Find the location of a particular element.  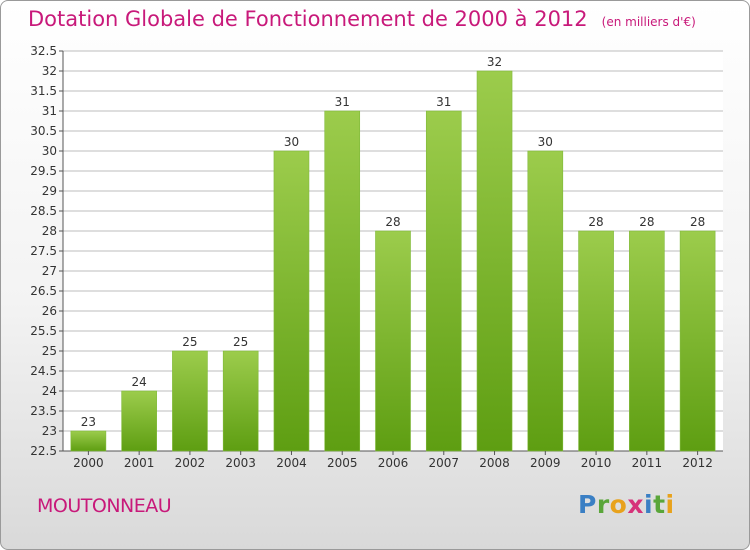

y-tick-label: 22.5 is located at coordinates (43, 451).